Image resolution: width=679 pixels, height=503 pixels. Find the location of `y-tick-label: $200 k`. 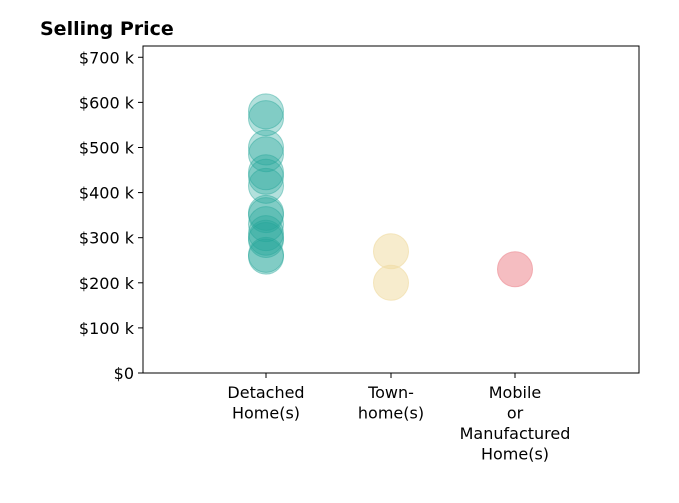

y-tick-label: $200 k is located at coordinates (107, 283).